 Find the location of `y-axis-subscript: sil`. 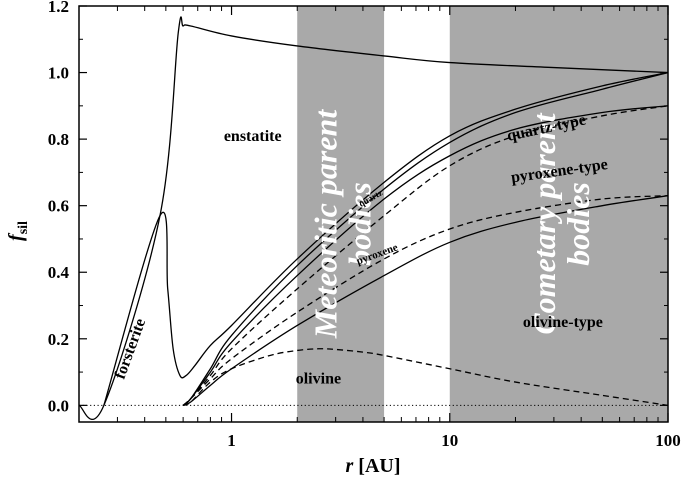

y-axis-subscript: sil is located at coordinates (23, 227).